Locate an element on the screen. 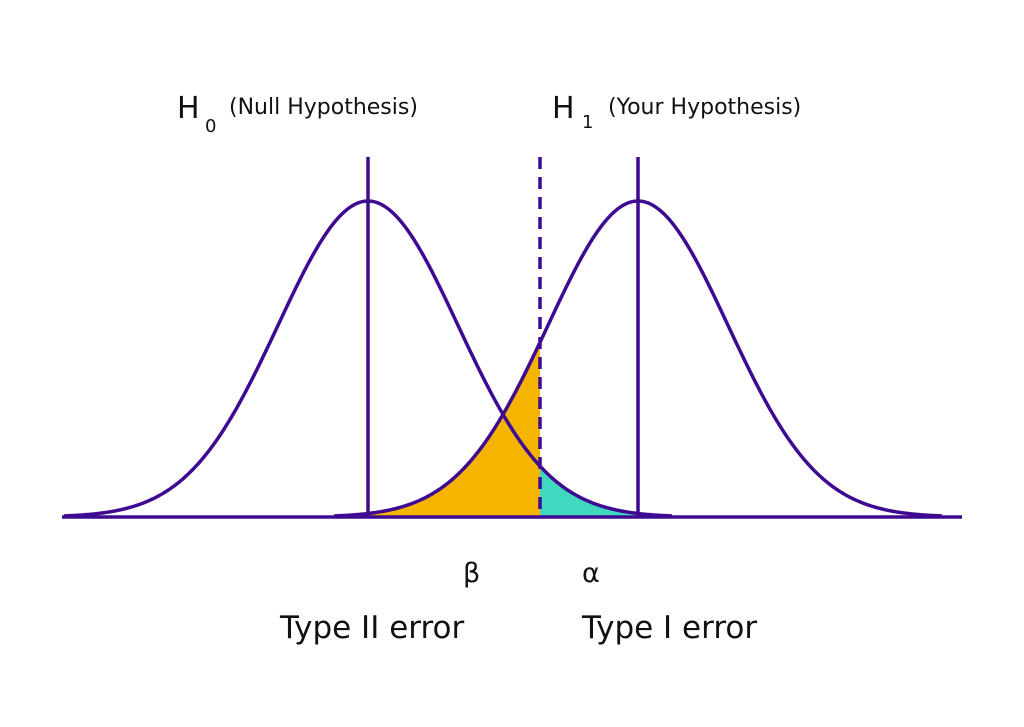 The image size is (1024, 727). h1-symbol: H is located at coordinates (563, 108).